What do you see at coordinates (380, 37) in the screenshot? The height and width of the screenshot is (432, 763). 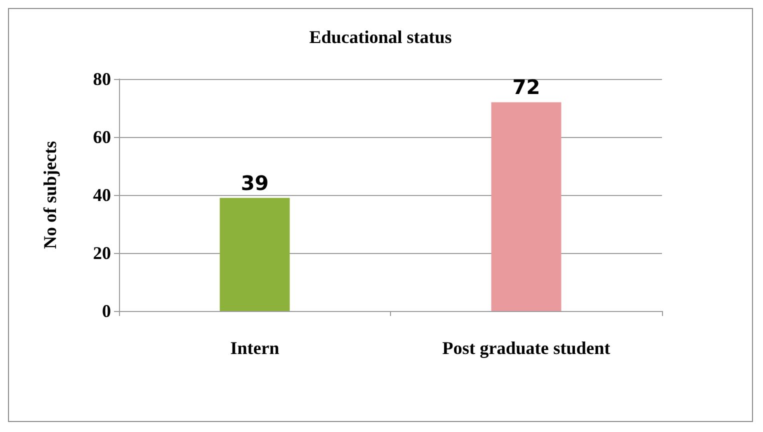 I see `chart-title: Educational status` at bounding box center [380, 37].